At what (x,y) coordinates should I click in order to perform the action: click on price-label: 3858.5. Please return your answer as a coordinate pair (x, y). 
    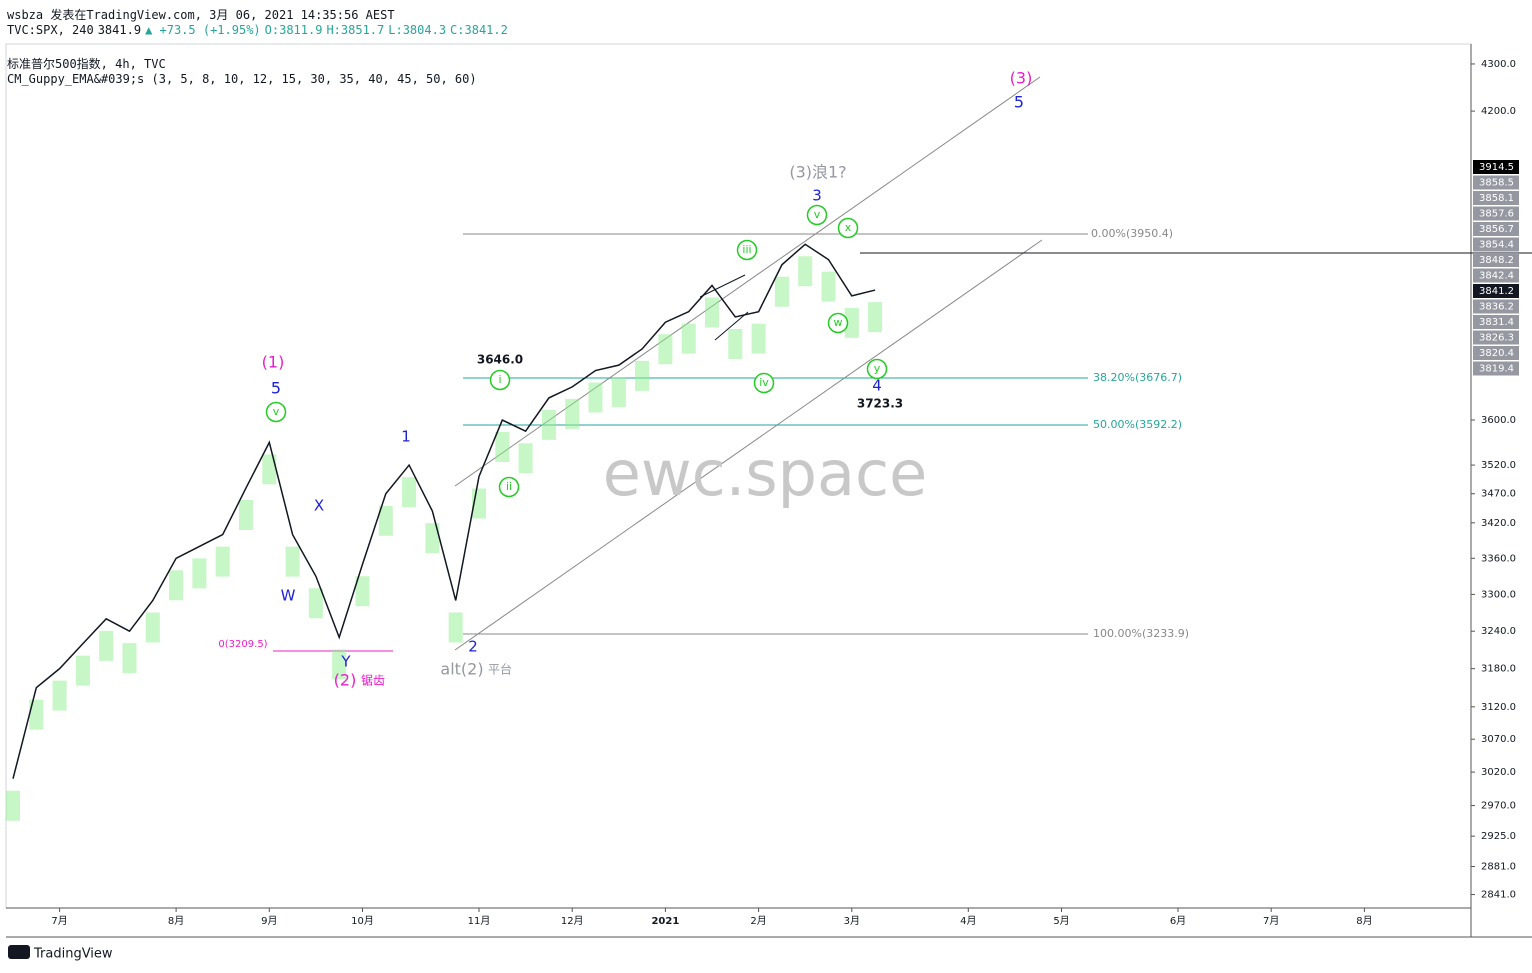
    Looking at the image, I should click on (1496, 183).